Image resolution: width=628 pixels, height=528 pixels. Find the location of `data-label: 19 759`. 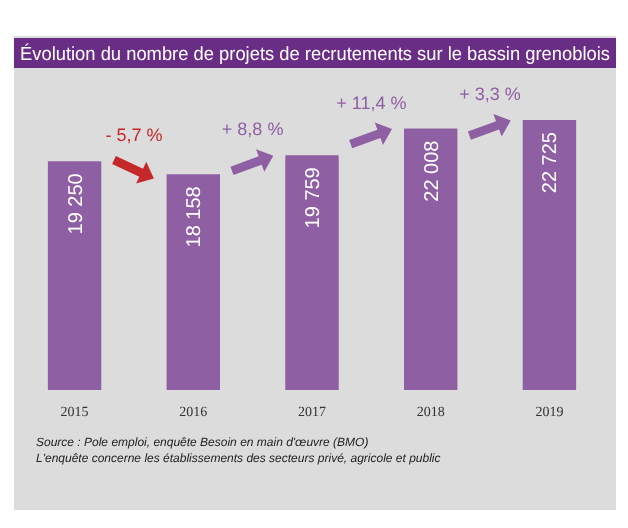

data-label: 19 759 is located at coordinates (314, 197).